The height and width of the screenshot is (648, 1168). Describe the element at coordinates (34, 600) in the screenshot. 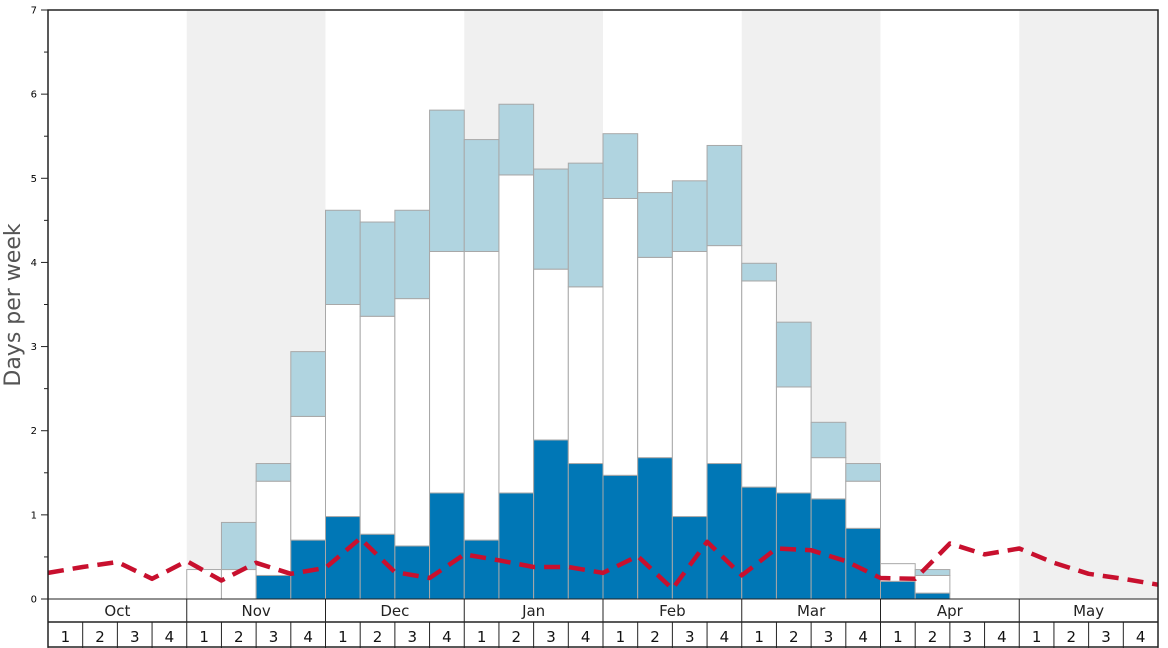

I see `y-tick-label: 0` at that location.